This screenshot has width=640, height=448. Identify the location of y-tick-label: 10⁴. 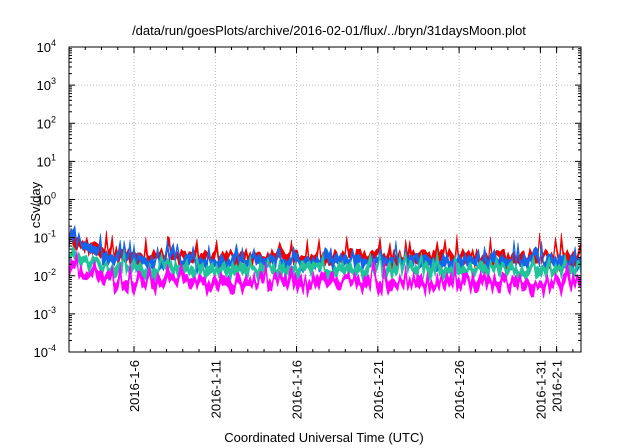
(46, 46).